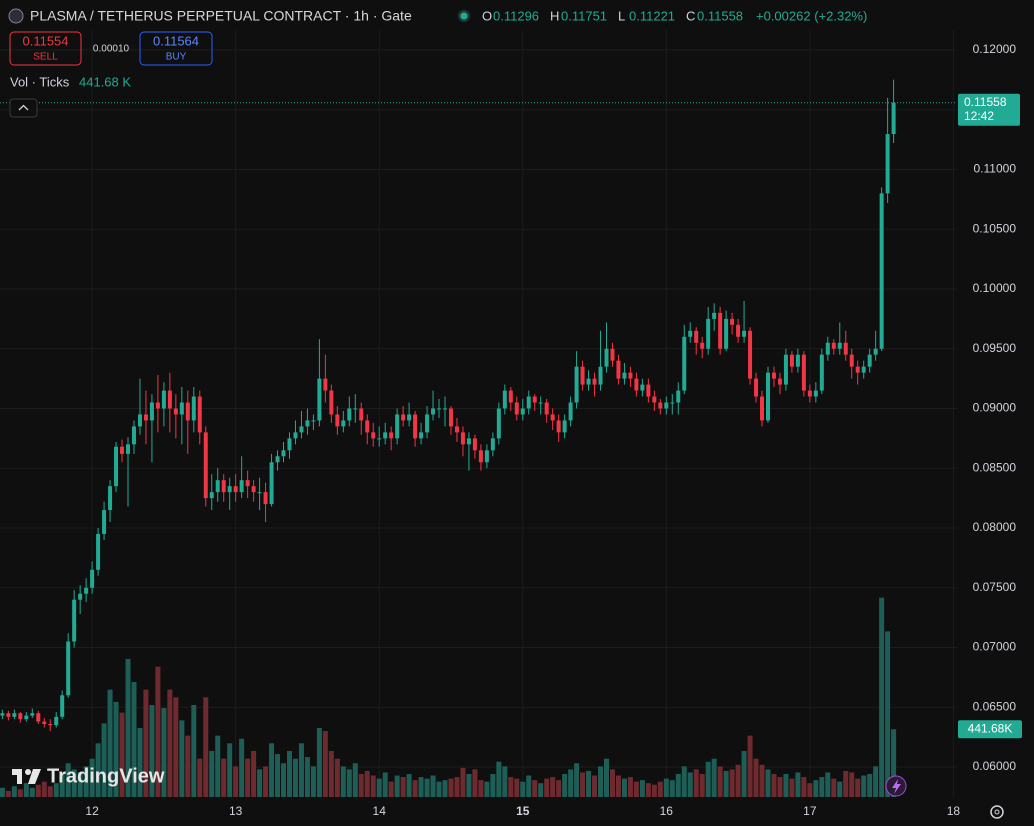  What do you see at coordinates (667, 811) in the screenshot?
I see `x-tick-label: 16` at bounding box center [667, 811].